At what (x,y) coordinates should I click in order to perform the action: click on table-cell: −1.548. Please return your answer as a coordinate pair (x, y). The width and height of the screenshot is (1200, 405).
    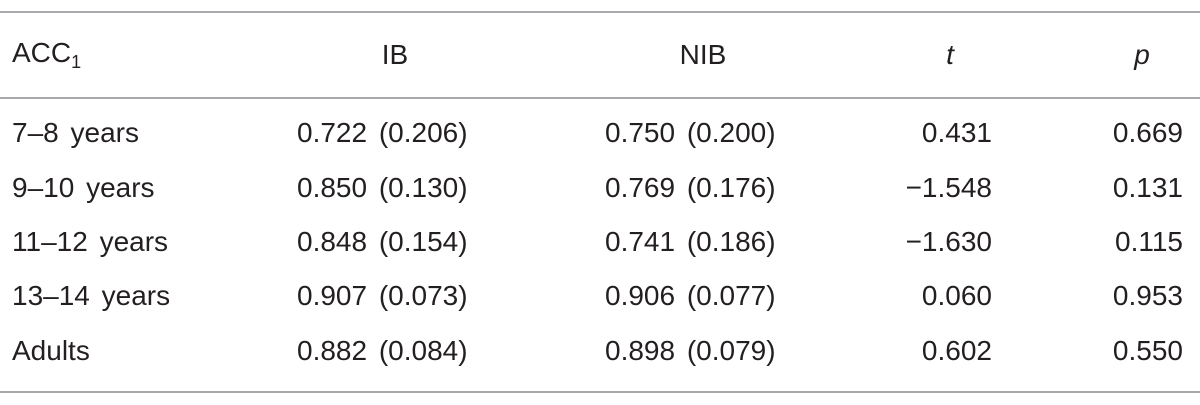
    Looking at the image, I should click on (948, 187).